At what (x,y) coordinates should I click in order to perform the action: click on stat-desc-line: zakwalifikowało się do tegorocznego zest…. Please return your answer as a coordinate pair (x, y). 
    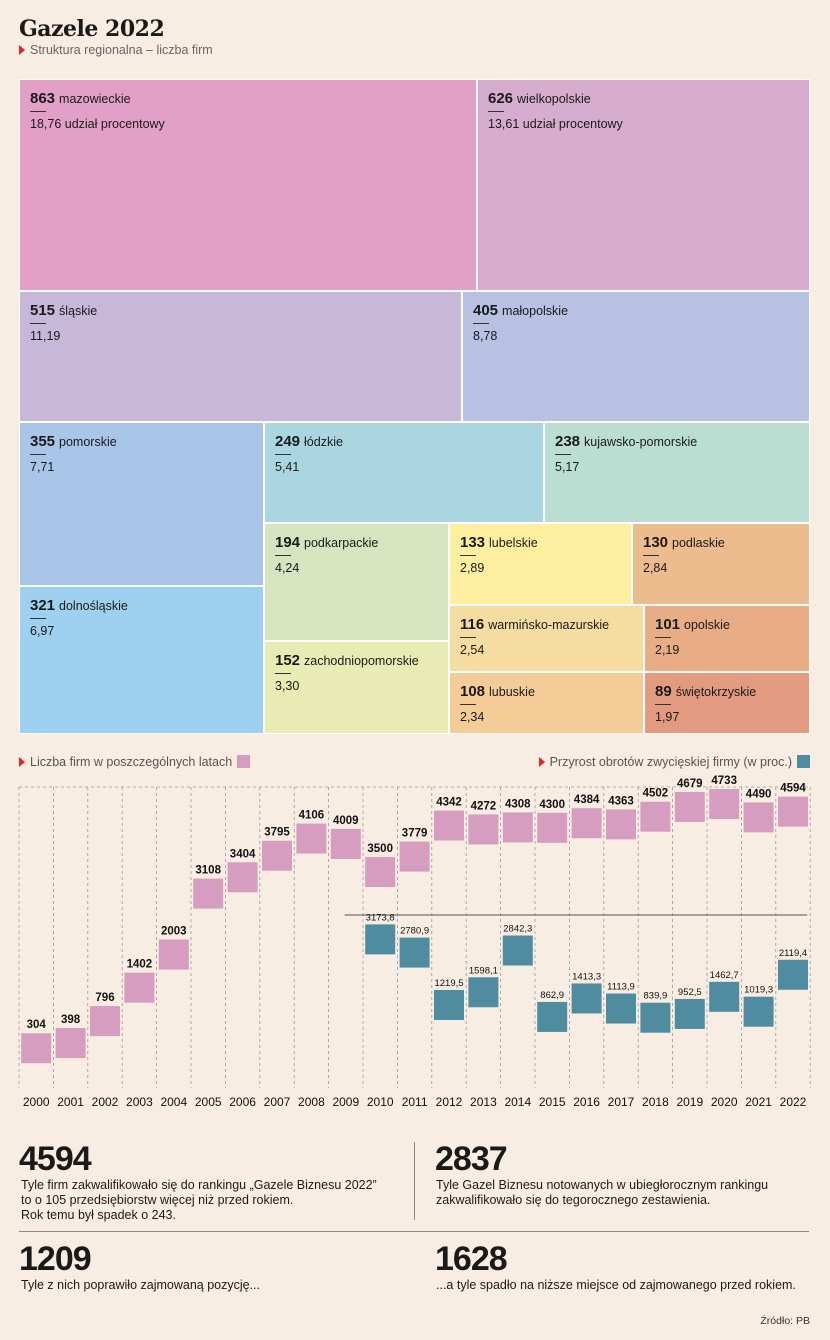
    Looking at the image, I should click on (573, 1200).